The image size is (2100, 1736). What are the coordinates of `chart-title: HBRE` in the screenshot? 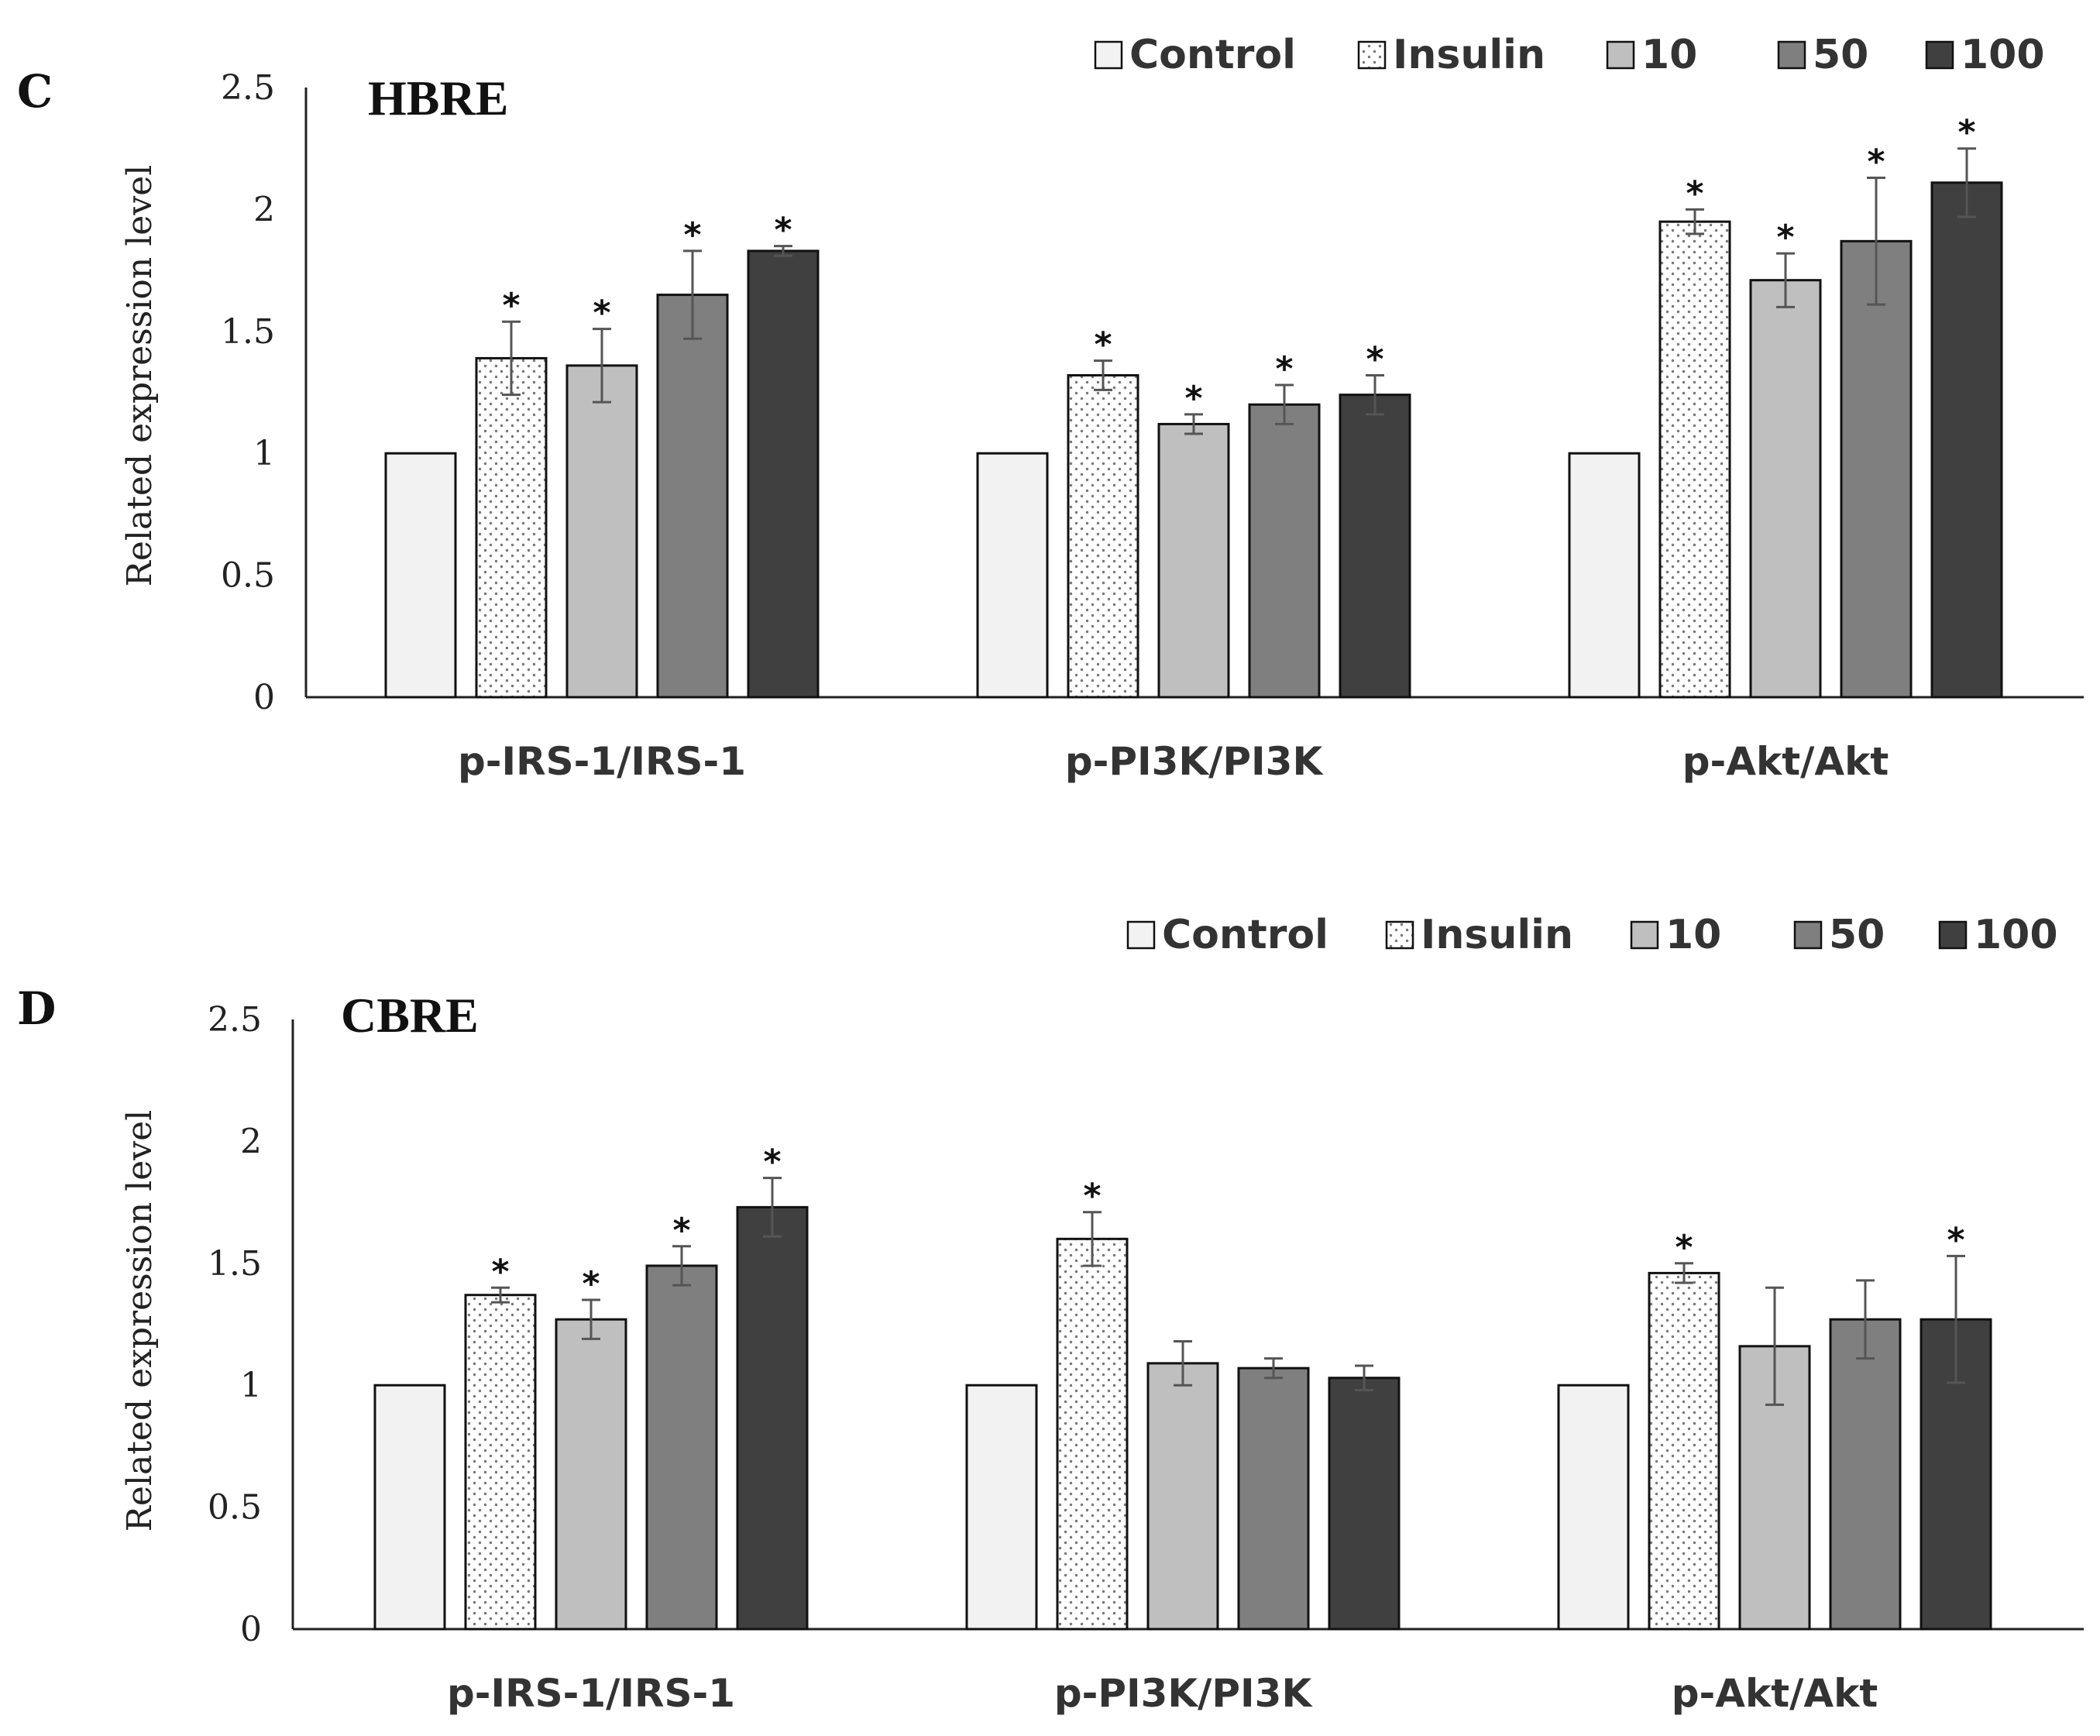 It's located at (438, 97).